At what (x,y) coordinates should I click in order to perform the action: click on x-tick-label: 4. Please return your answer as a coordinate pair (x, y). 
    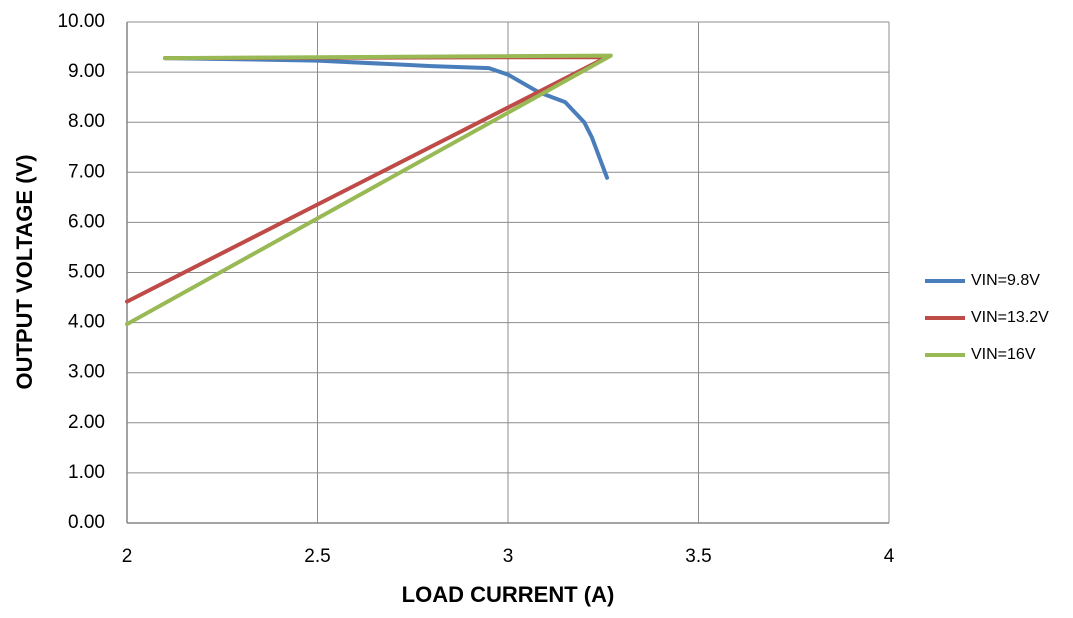
    Looking at the image, I should click on (889, 556).